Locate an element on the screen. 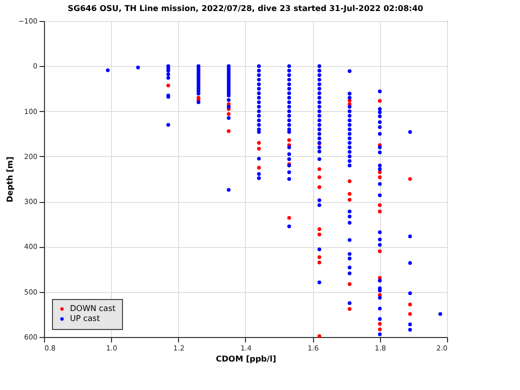 This screenshot has width=520, height=390. chart-title: SG646 OSU, TH Line mission, 2022/07/28, dive 23 started 31-Jul-2022 02:08:40 is located at coordinates (246, 8).